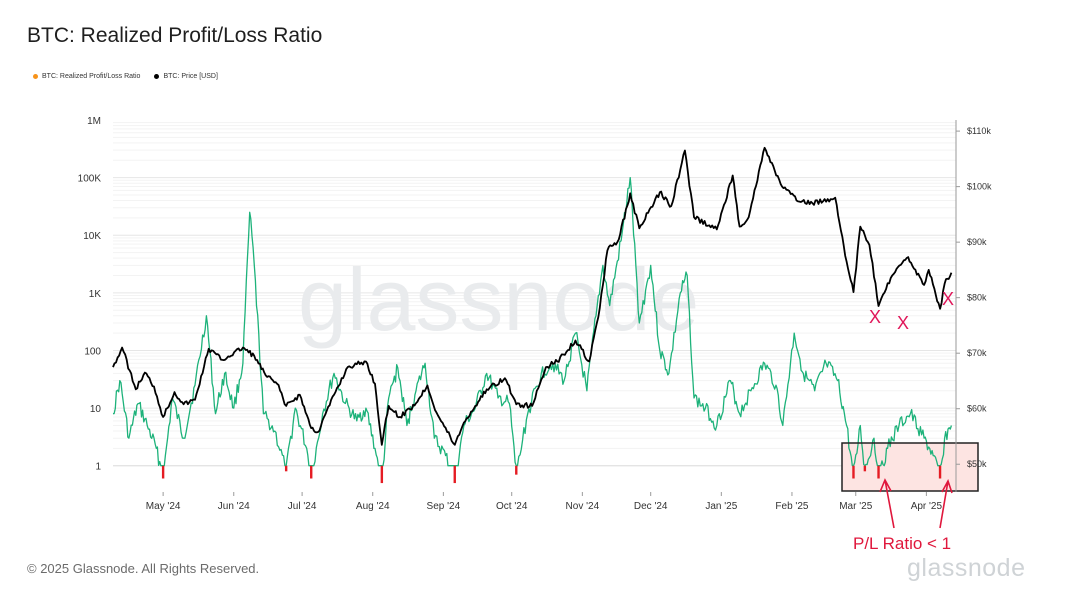 The height and width of the screenshot is (600, 1066). I want to click on y-left-tick-label: 100K, so click(90, 179).